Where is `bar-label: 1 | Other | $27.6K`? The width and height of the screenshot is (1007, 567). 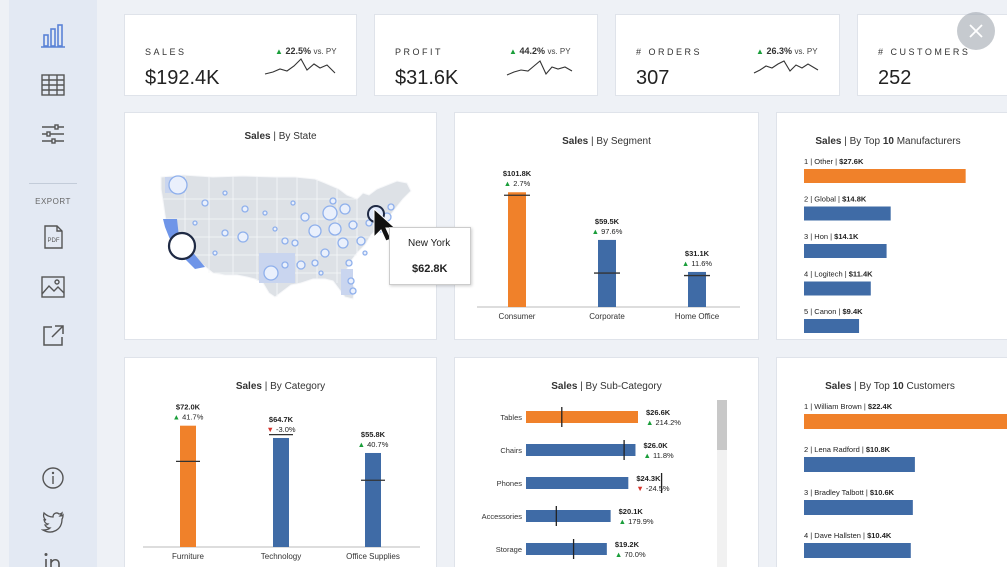 bar-label: 1 | Other | $27.6K is located at coordinates (834, 161).